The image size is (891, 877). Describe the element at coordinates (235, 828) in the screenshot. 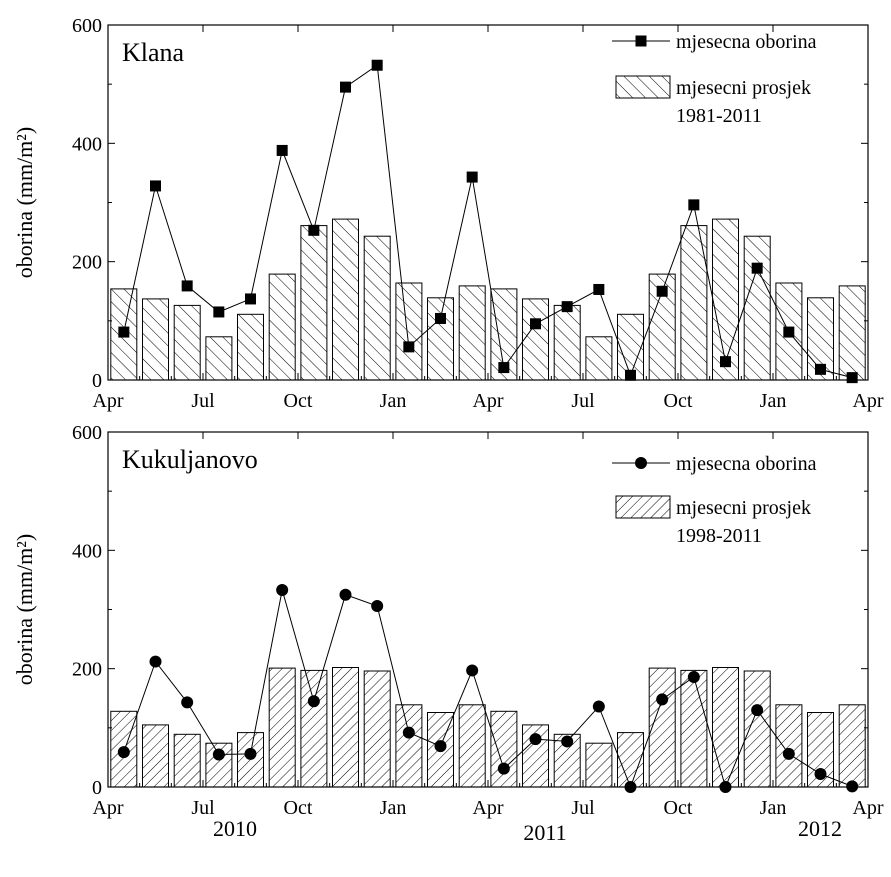

I see `year-label-2010: 2010` at that location.